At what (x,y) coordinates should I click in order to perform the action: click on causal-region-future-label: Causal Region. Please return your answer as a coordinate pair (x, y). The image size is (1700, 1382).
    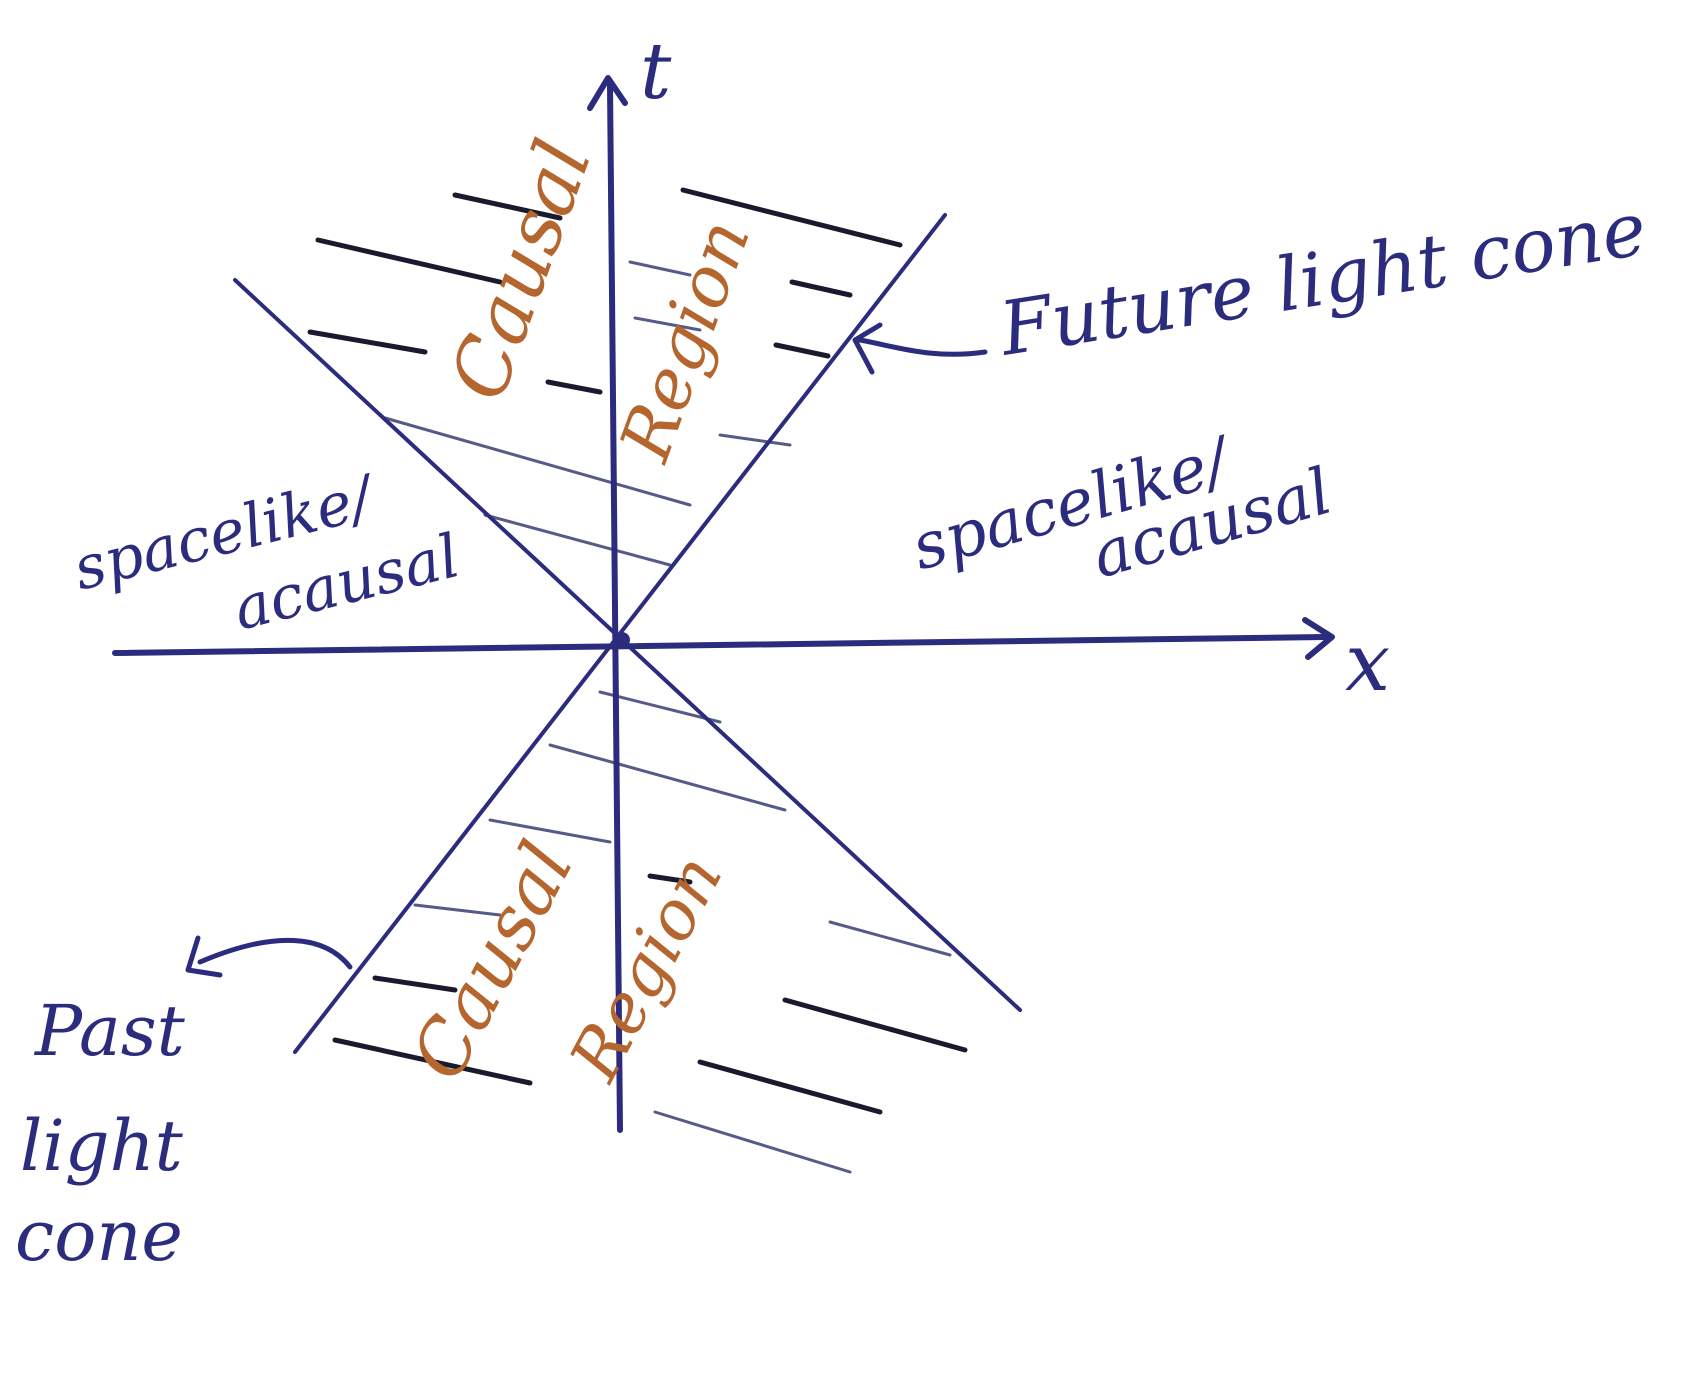
    Looking at the image, I should click on (599, 301).